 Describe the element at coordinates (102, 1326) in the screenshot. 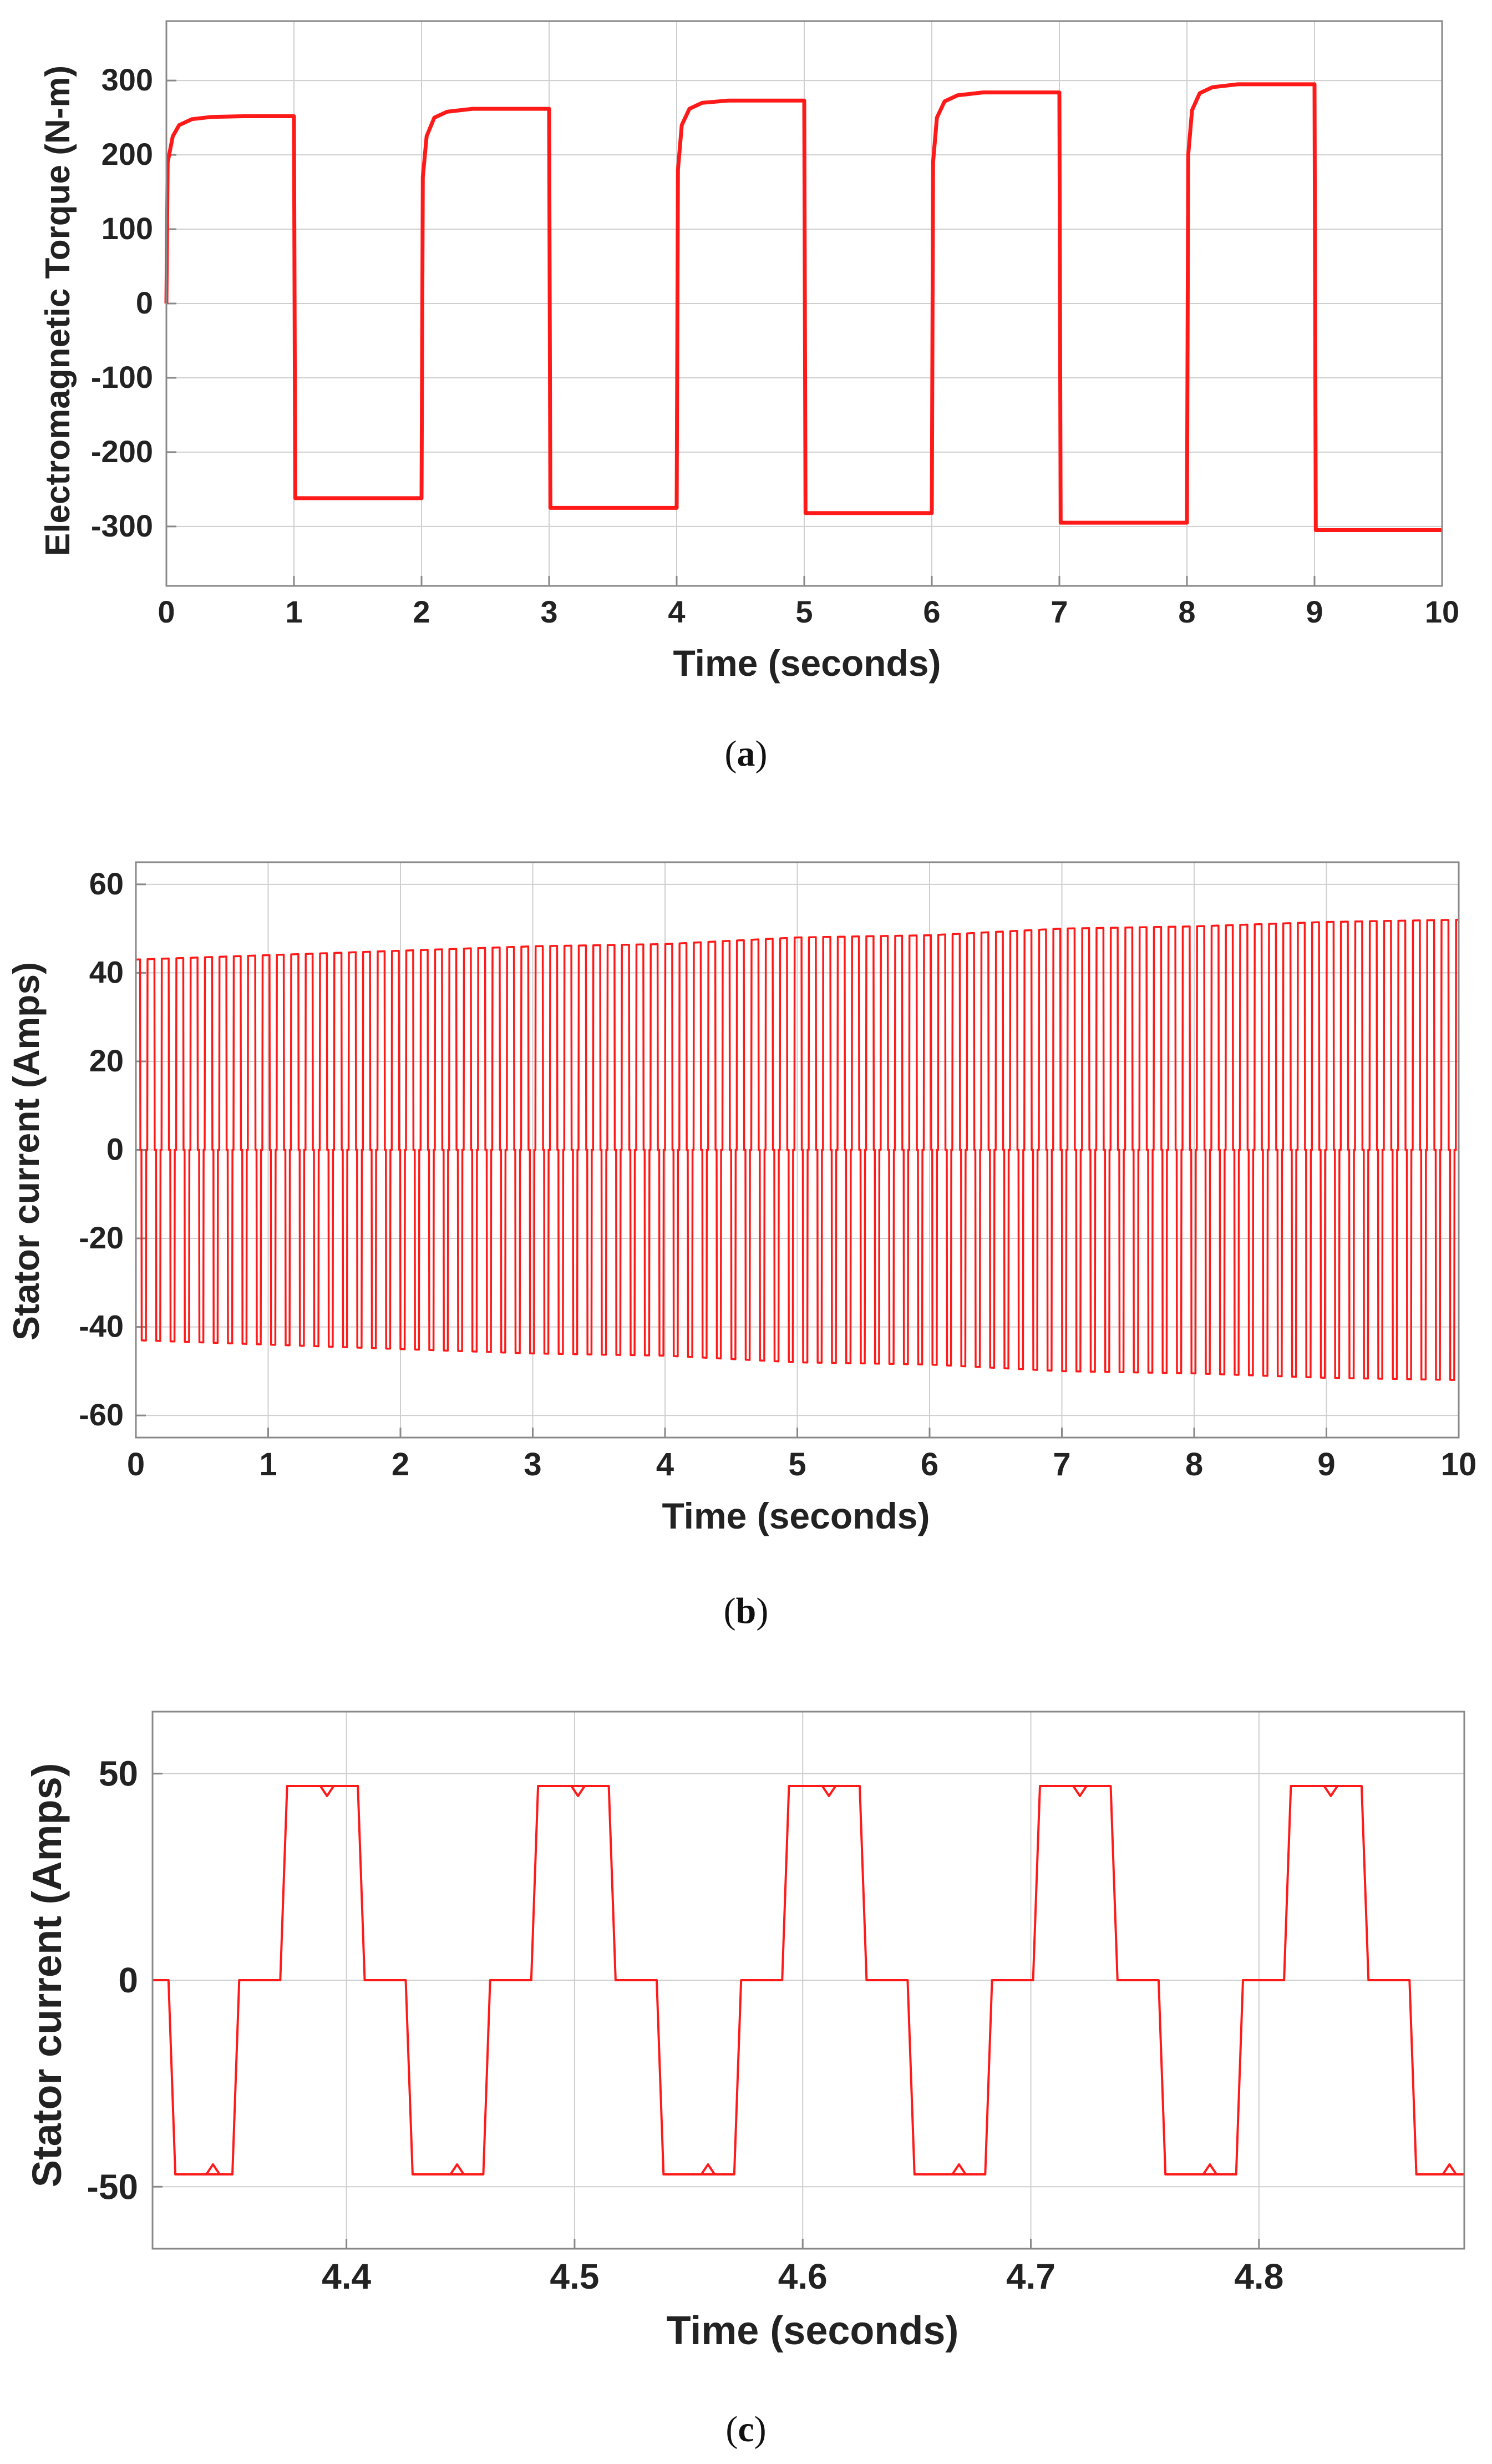

I see `panel-b-y-tick-label: -40` at that location.